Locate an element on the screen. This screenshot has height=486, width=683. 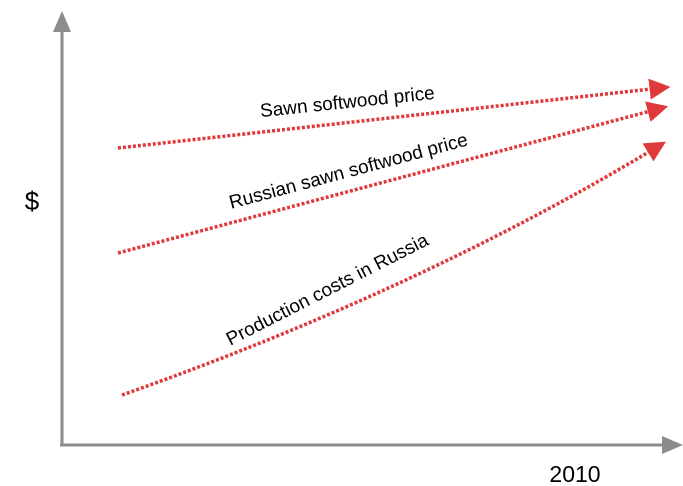
line-label: Russian sawn softwood price is located at coordinates (348, 172).